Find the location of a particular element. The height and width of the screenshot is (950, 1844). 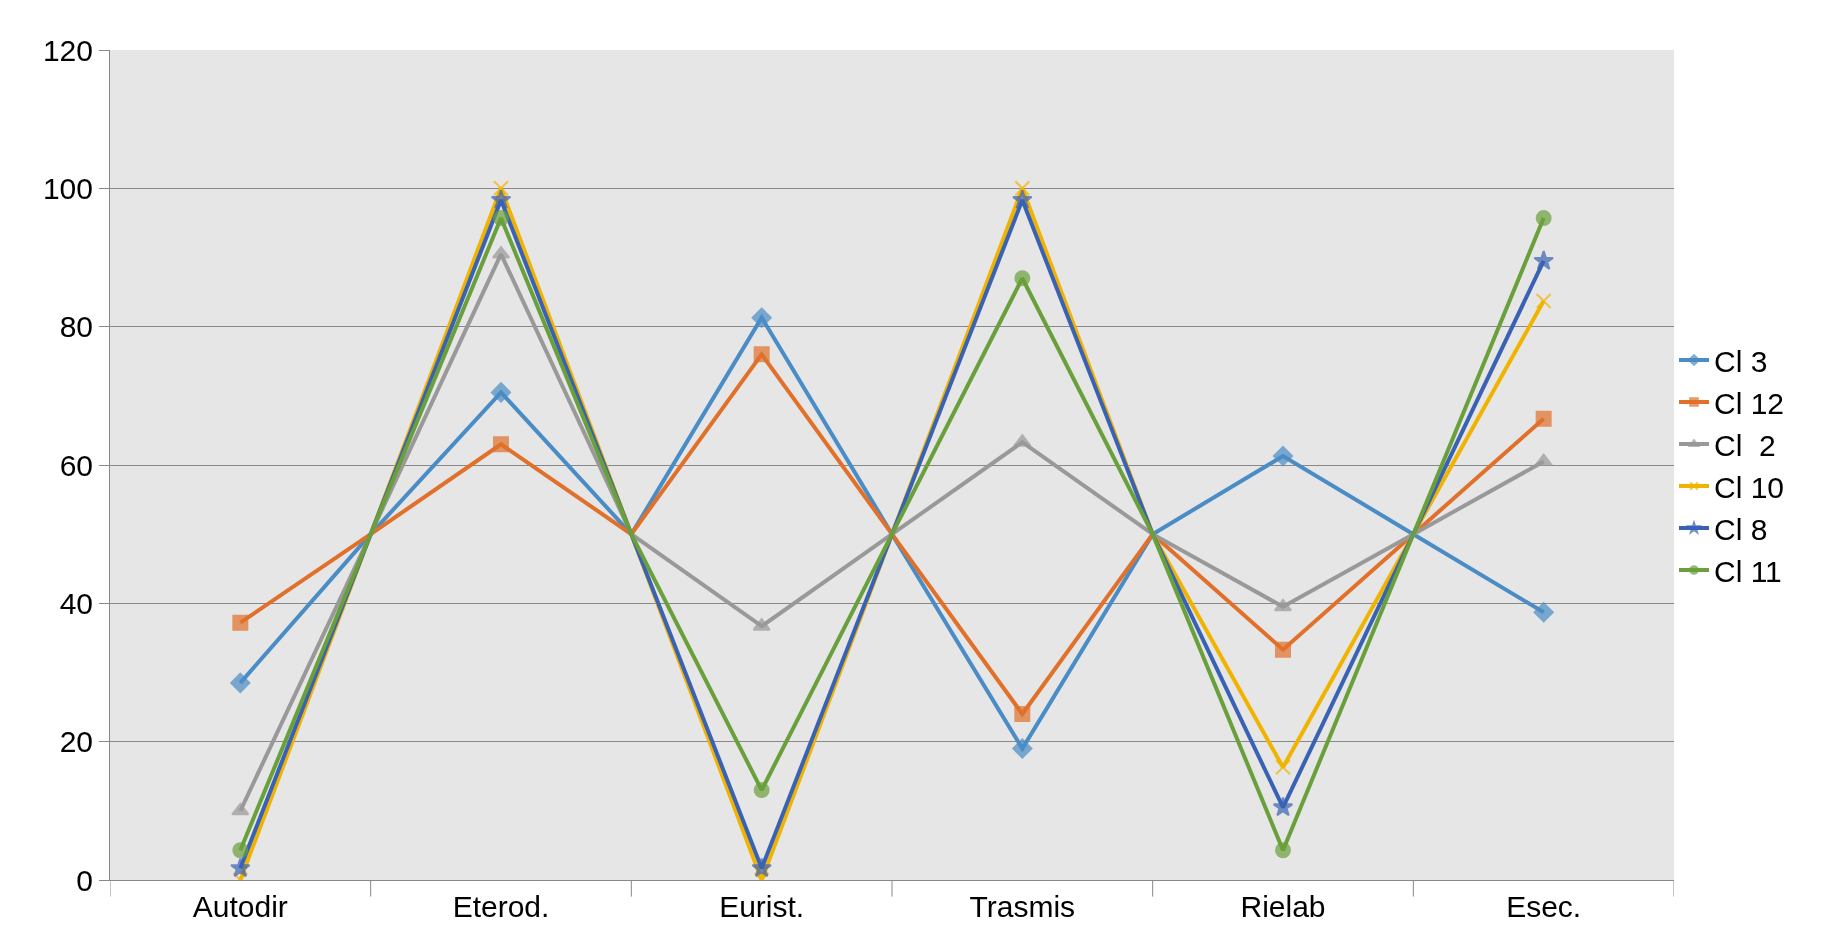

y-tick-label: 40 is located at coordinates (76, 603).